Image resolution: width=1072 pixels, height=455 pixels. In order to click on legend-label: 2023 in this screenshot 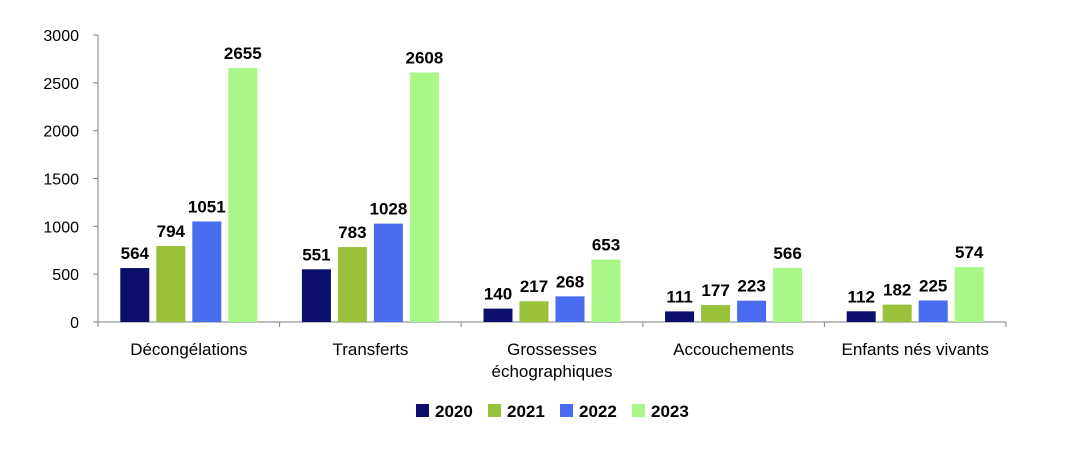, I will do `click(670, 411)`.